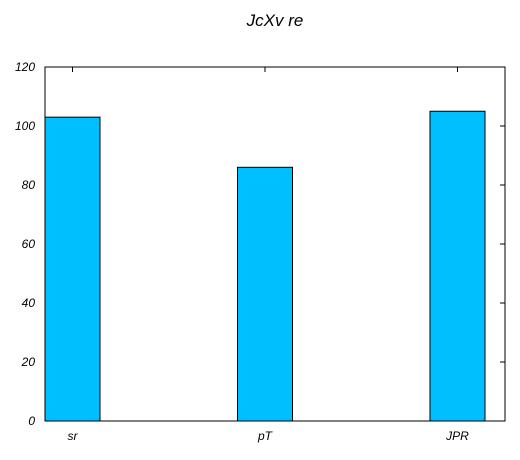 The height and width of the screenshot is (460, 520). I want to click on y-tick-label: 100, so click(25, 126).